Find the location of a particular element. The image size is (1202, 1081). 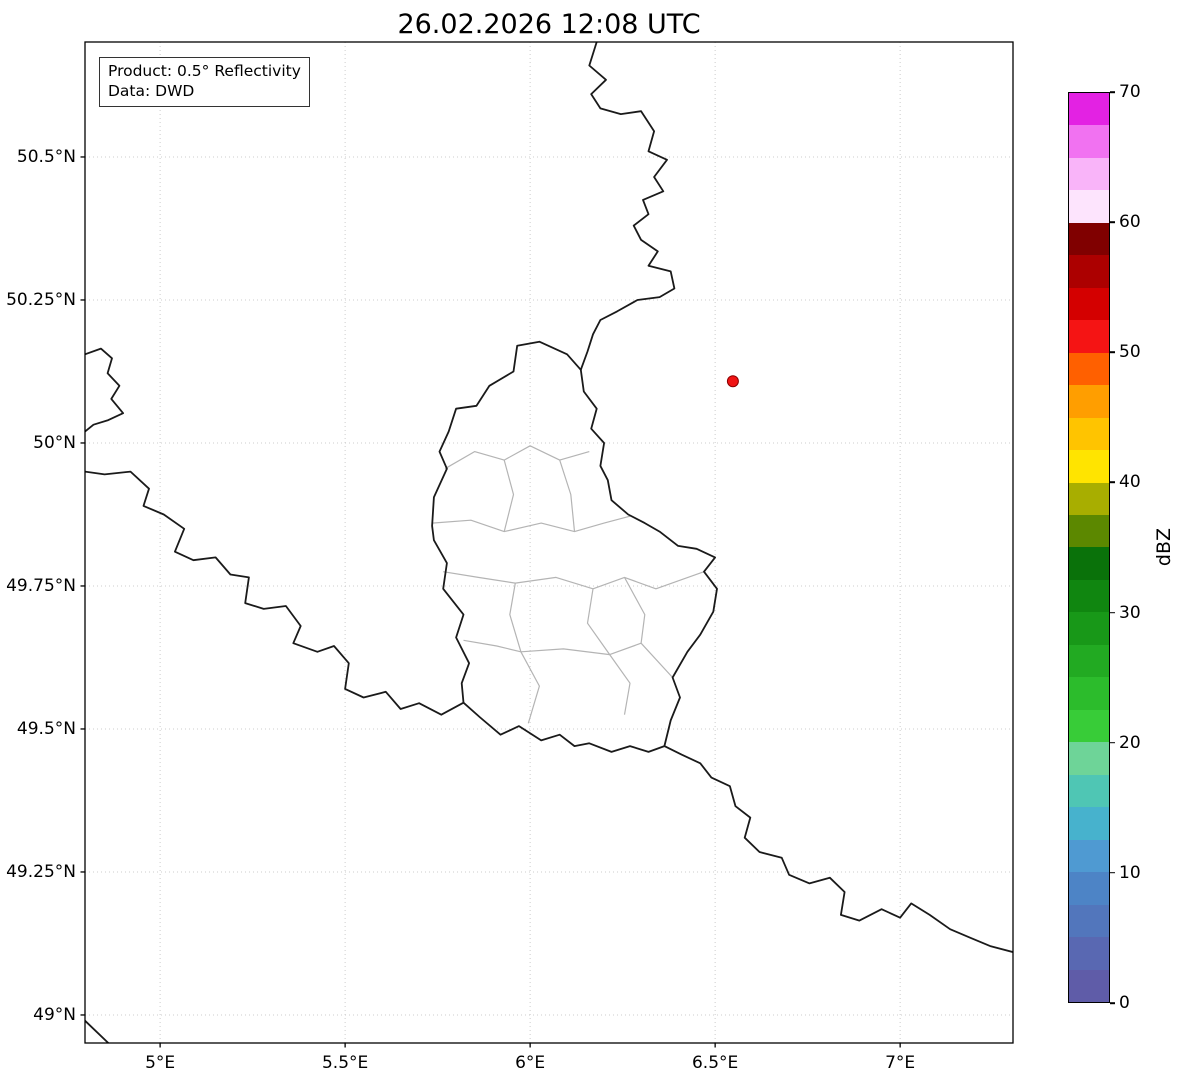

x-tick-label: 6.5°E is located at coordinates (715, 1063).